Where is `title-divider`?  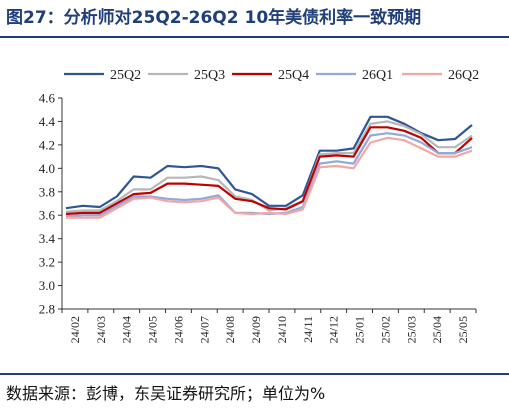
title-divider is located at coordinates (254, 37).